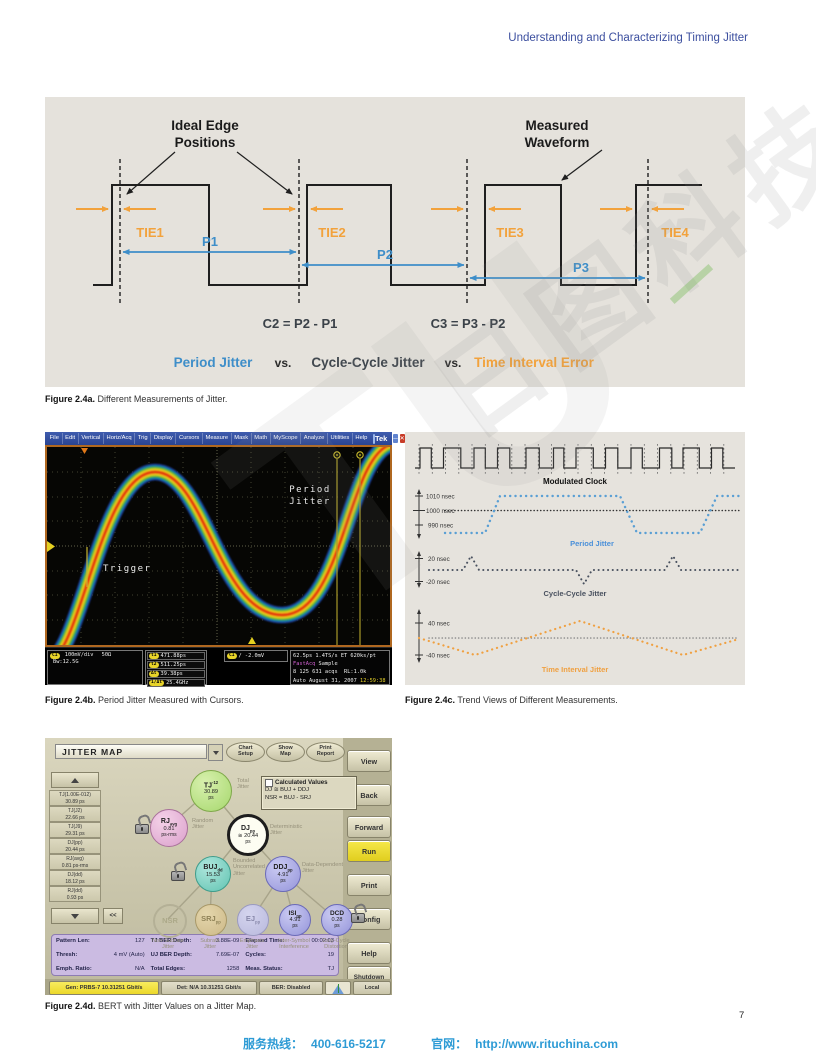 The image size is (816, 1056). Describe the element at coordinates (575, 458) in the screenshot. I see `modulated-clock-trace` at that location.